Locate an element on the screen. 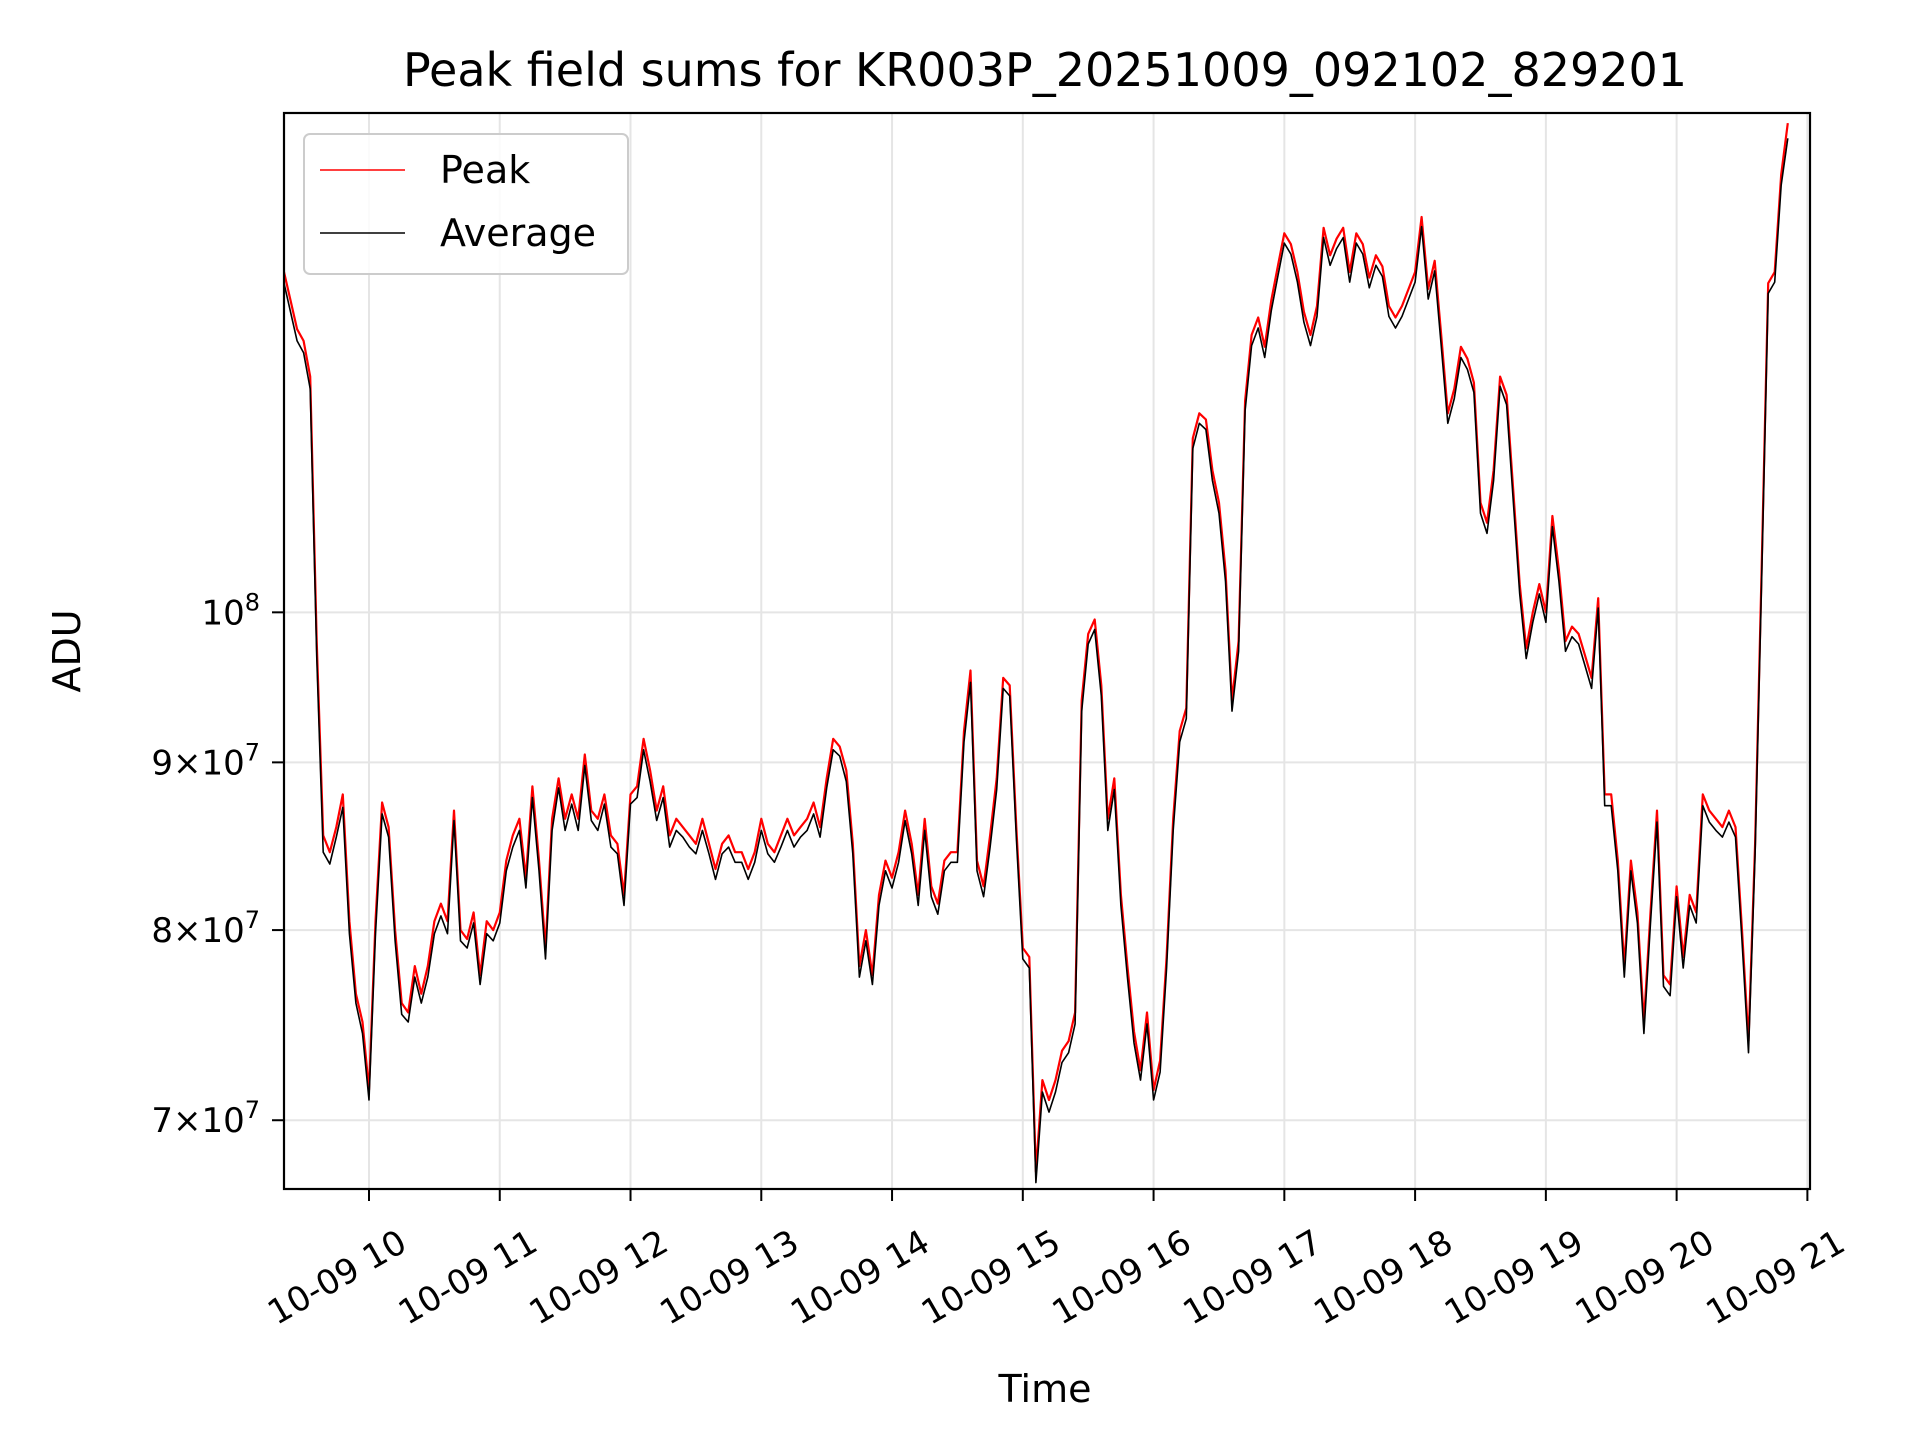  legend-label-average: Average is located at coordinates (518, 233).